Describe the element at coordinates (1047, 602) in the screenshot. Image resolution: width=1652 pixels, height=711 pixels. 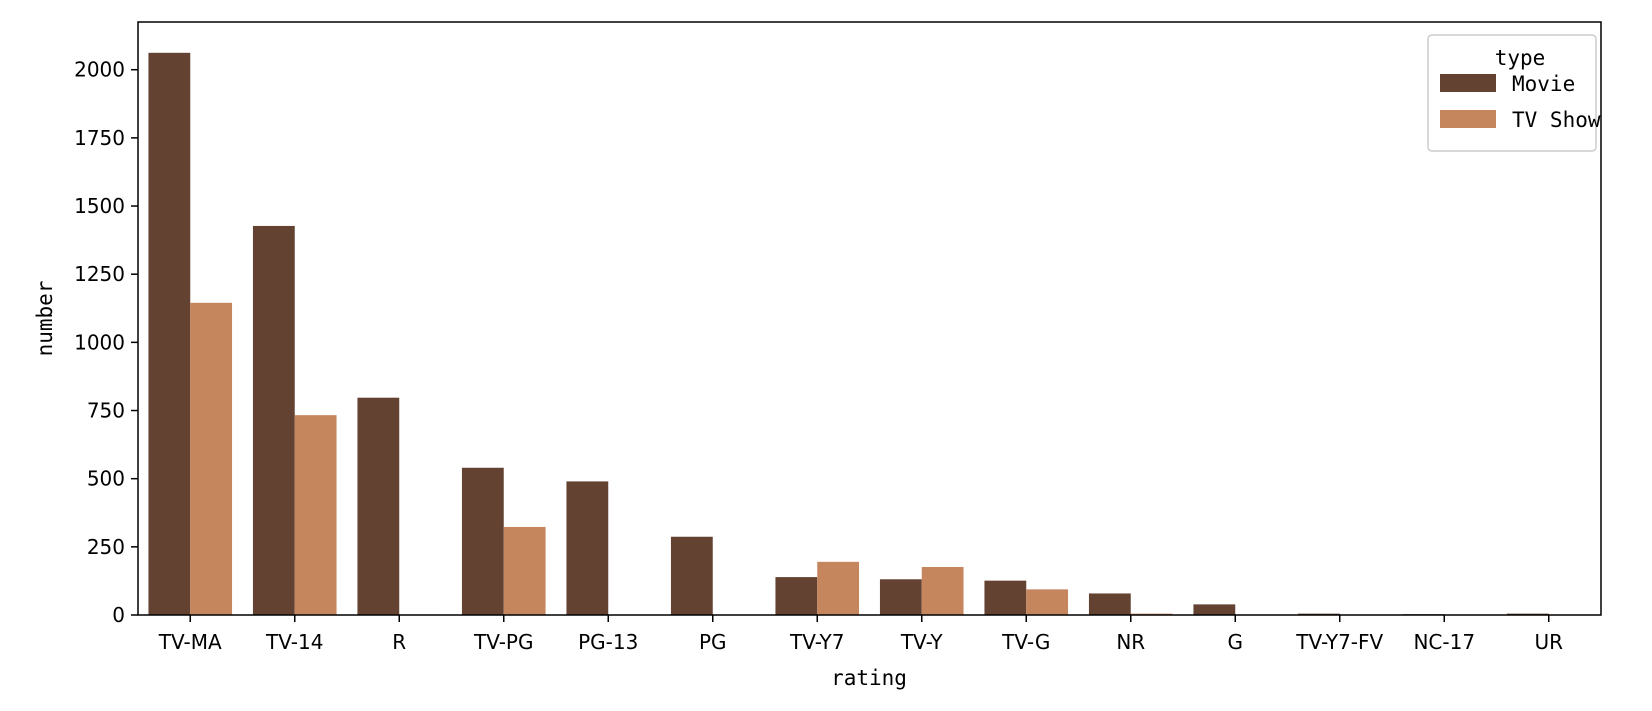
I see `bar-tv-show-tv-g` at that location.